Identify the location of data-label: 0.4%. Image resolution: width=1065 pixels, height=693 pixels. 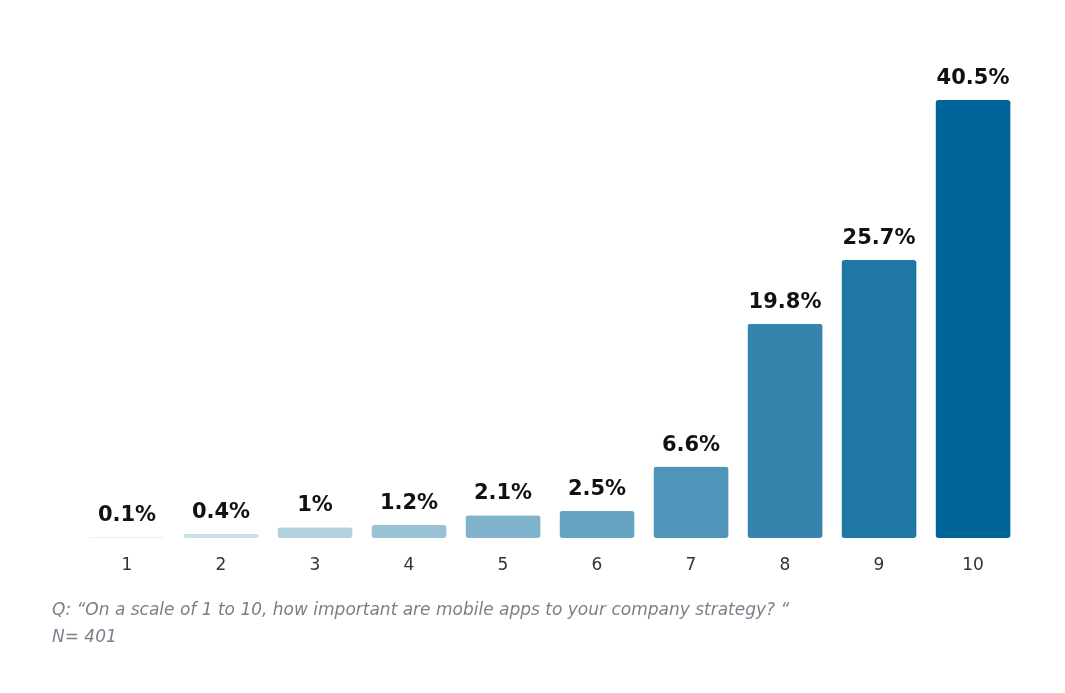
(221, 510).